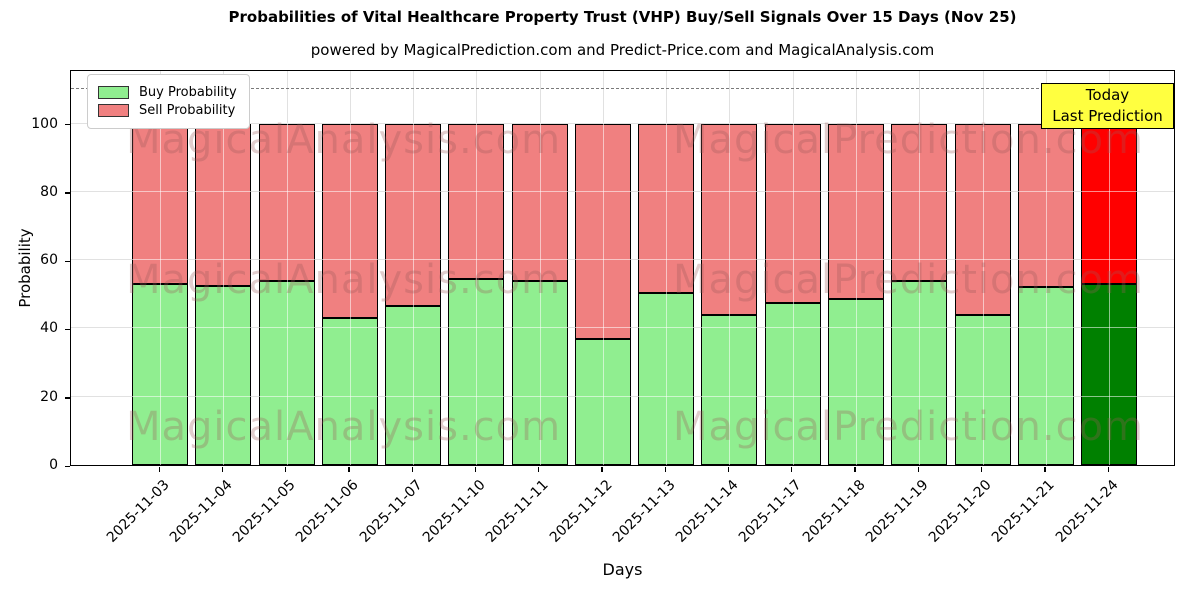 Image resolution: width=1200 pixels, height=600 pixels. I want to click on xtick-2025-11-24: 2025-11-24, so click(1087, 511).